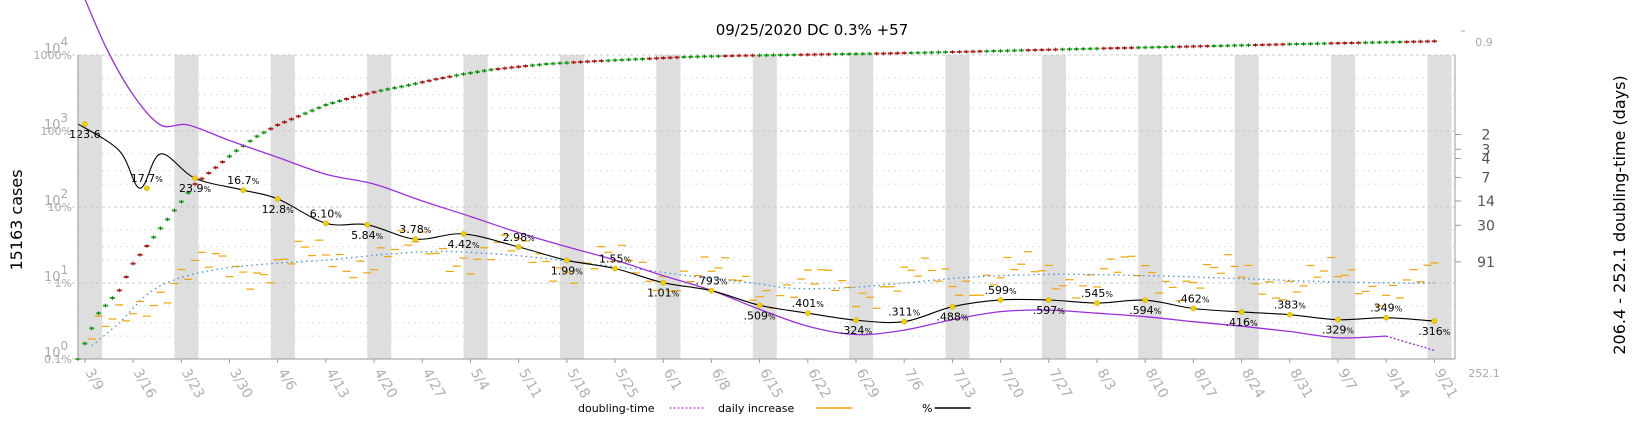 This screenshot has width=1640, height=440. What do you see at coordinates (16, 219) in the screenshot?
I see `y-axis-label-left: 15163 cases` at bounding box center [16, 219].